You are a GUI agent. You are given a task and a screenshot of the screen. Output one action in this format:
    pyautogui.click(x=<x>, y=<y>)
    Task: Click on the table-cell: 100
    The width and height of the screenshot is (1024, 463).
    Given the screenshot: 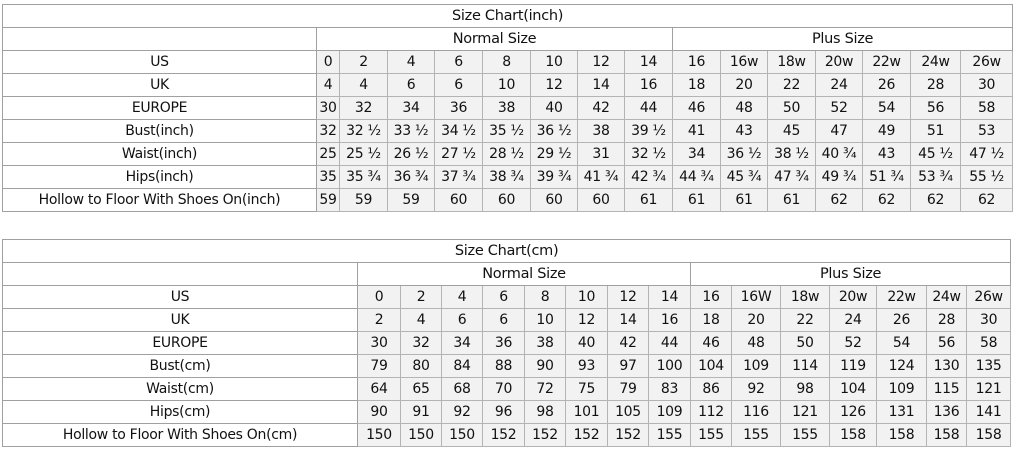 What is the action you would take?
    pyautogui.click(x=669, y=366)
    